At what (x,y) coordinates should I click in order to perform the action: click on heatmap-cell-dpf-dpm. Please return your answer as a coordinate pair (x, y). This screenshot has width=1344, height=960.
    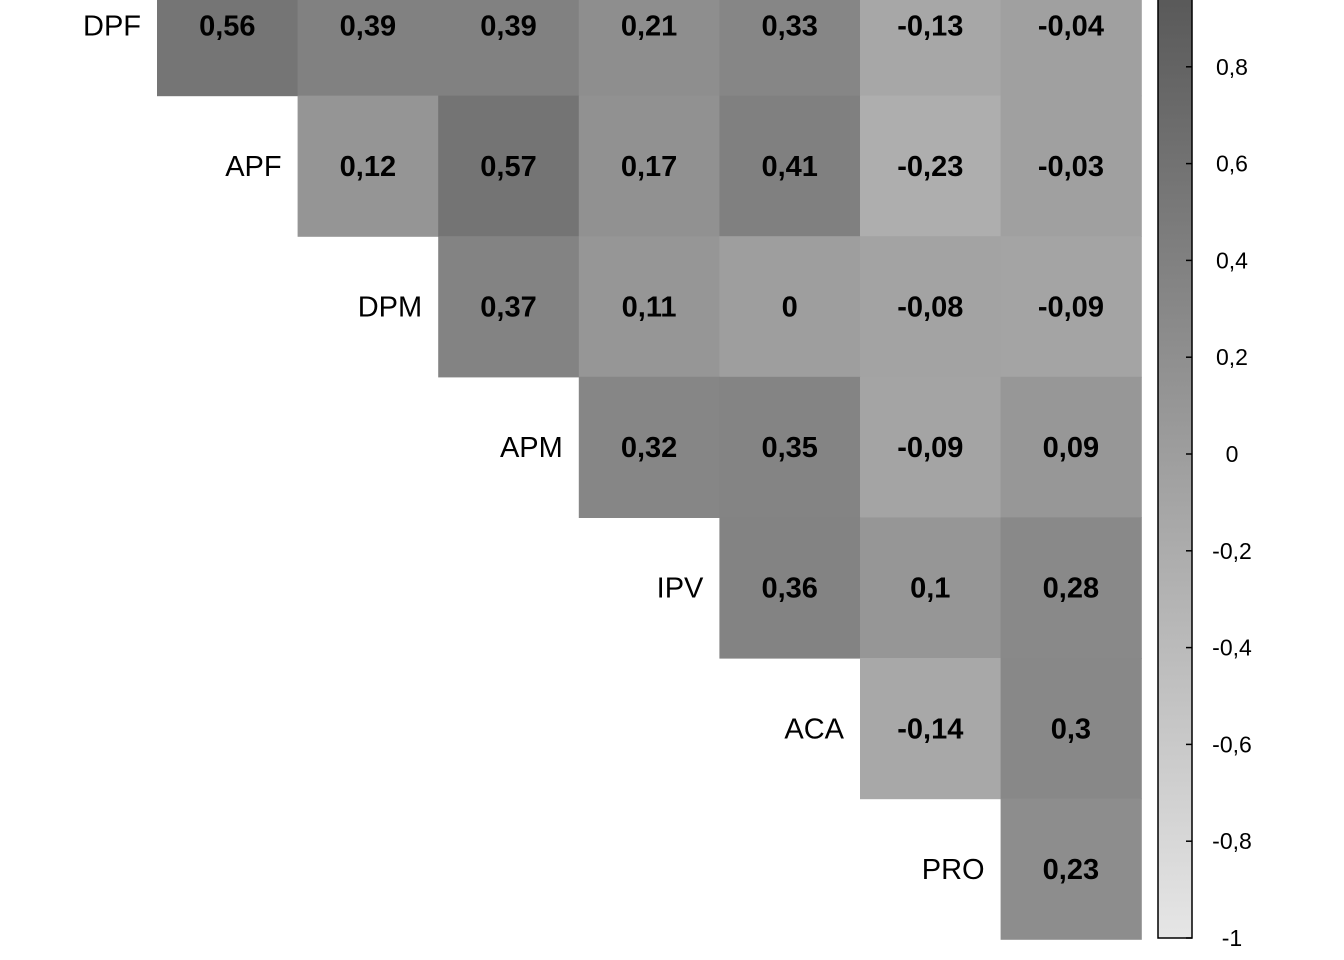
    Looking at the image, I should click on (509, 48).